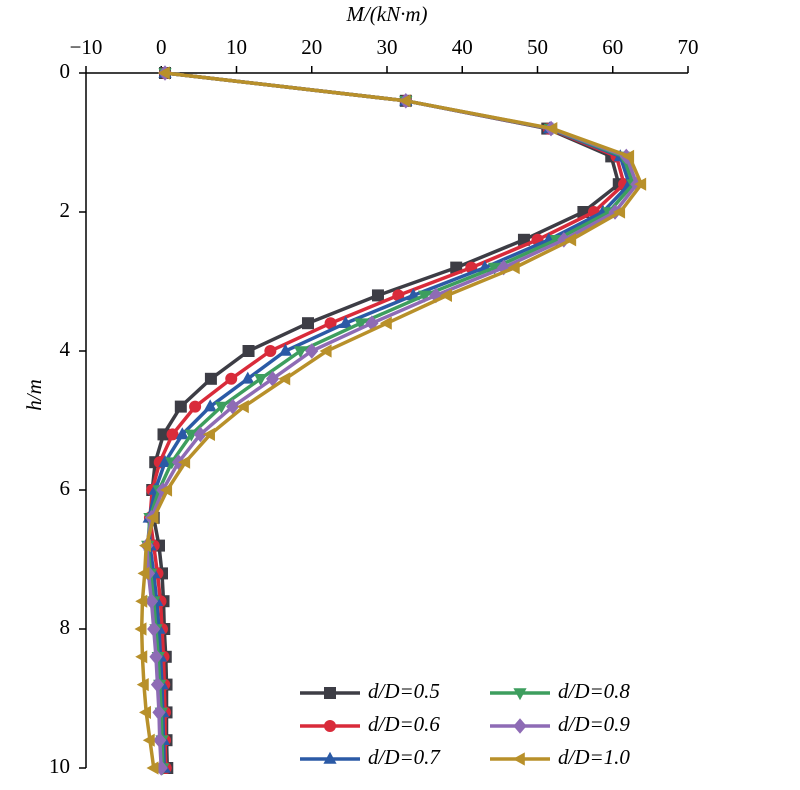 Image resolution: width=800 pixels, height=790 pixels. Describe the element at coordinates (65, 349) in the screenshot. I see `y-tick-label: 4` at that location.